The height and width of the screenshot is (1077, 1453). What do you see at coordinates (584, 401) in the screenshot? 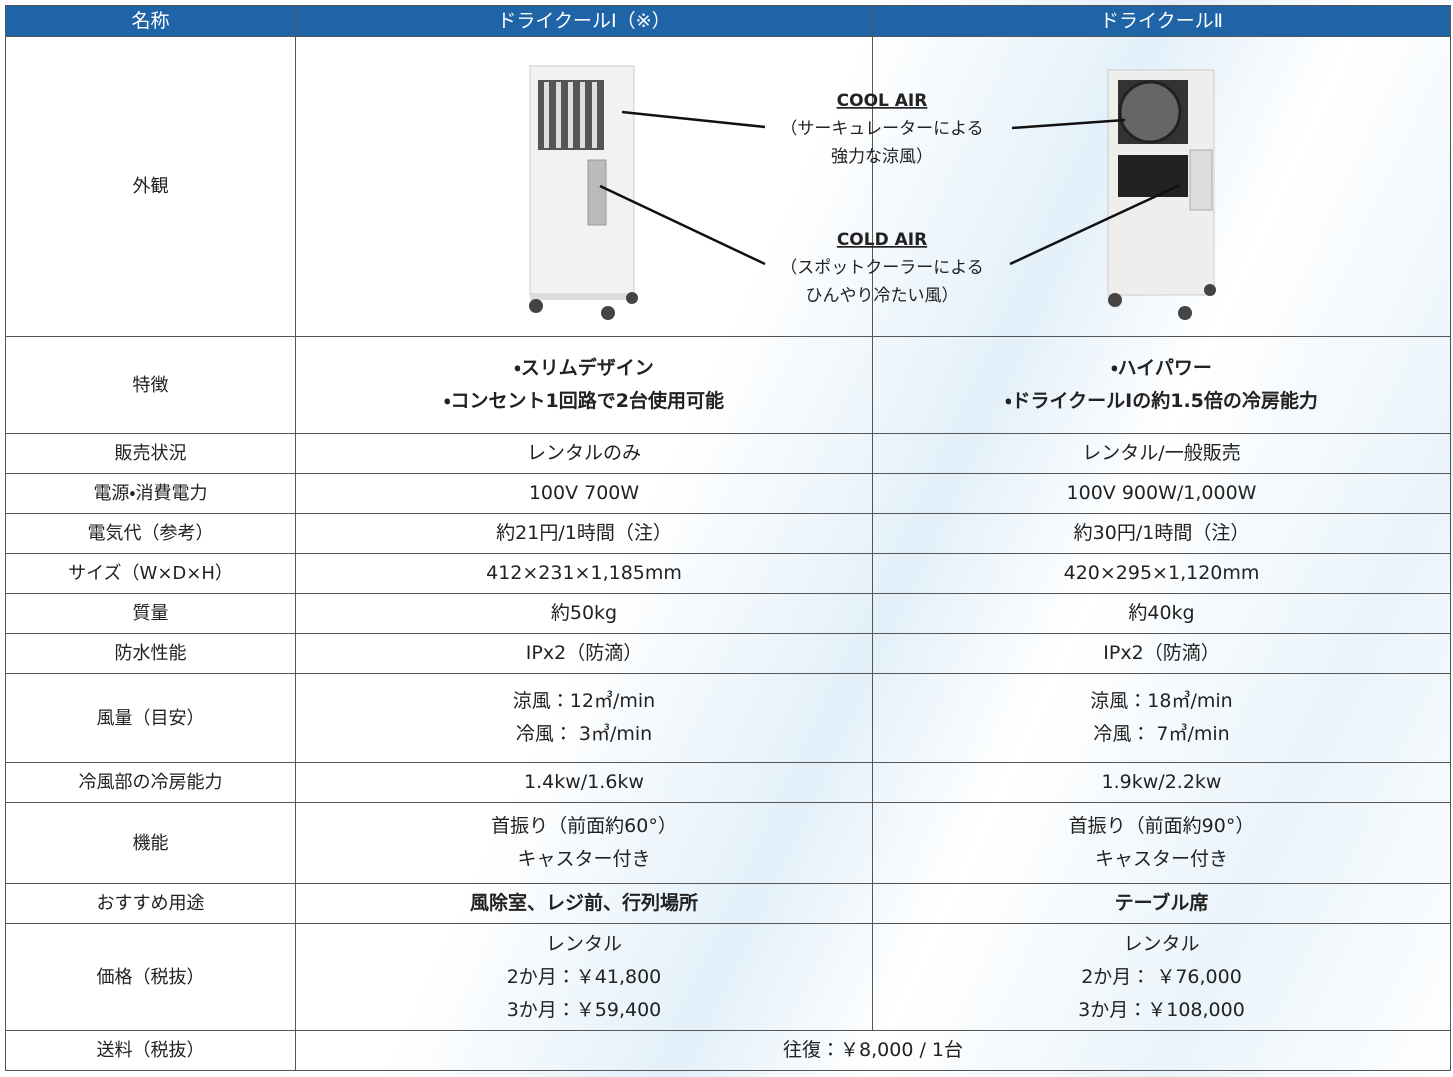
I see `cell-line: ・コンセント1回路で2台使用可能` at bounding box center [584, 401].